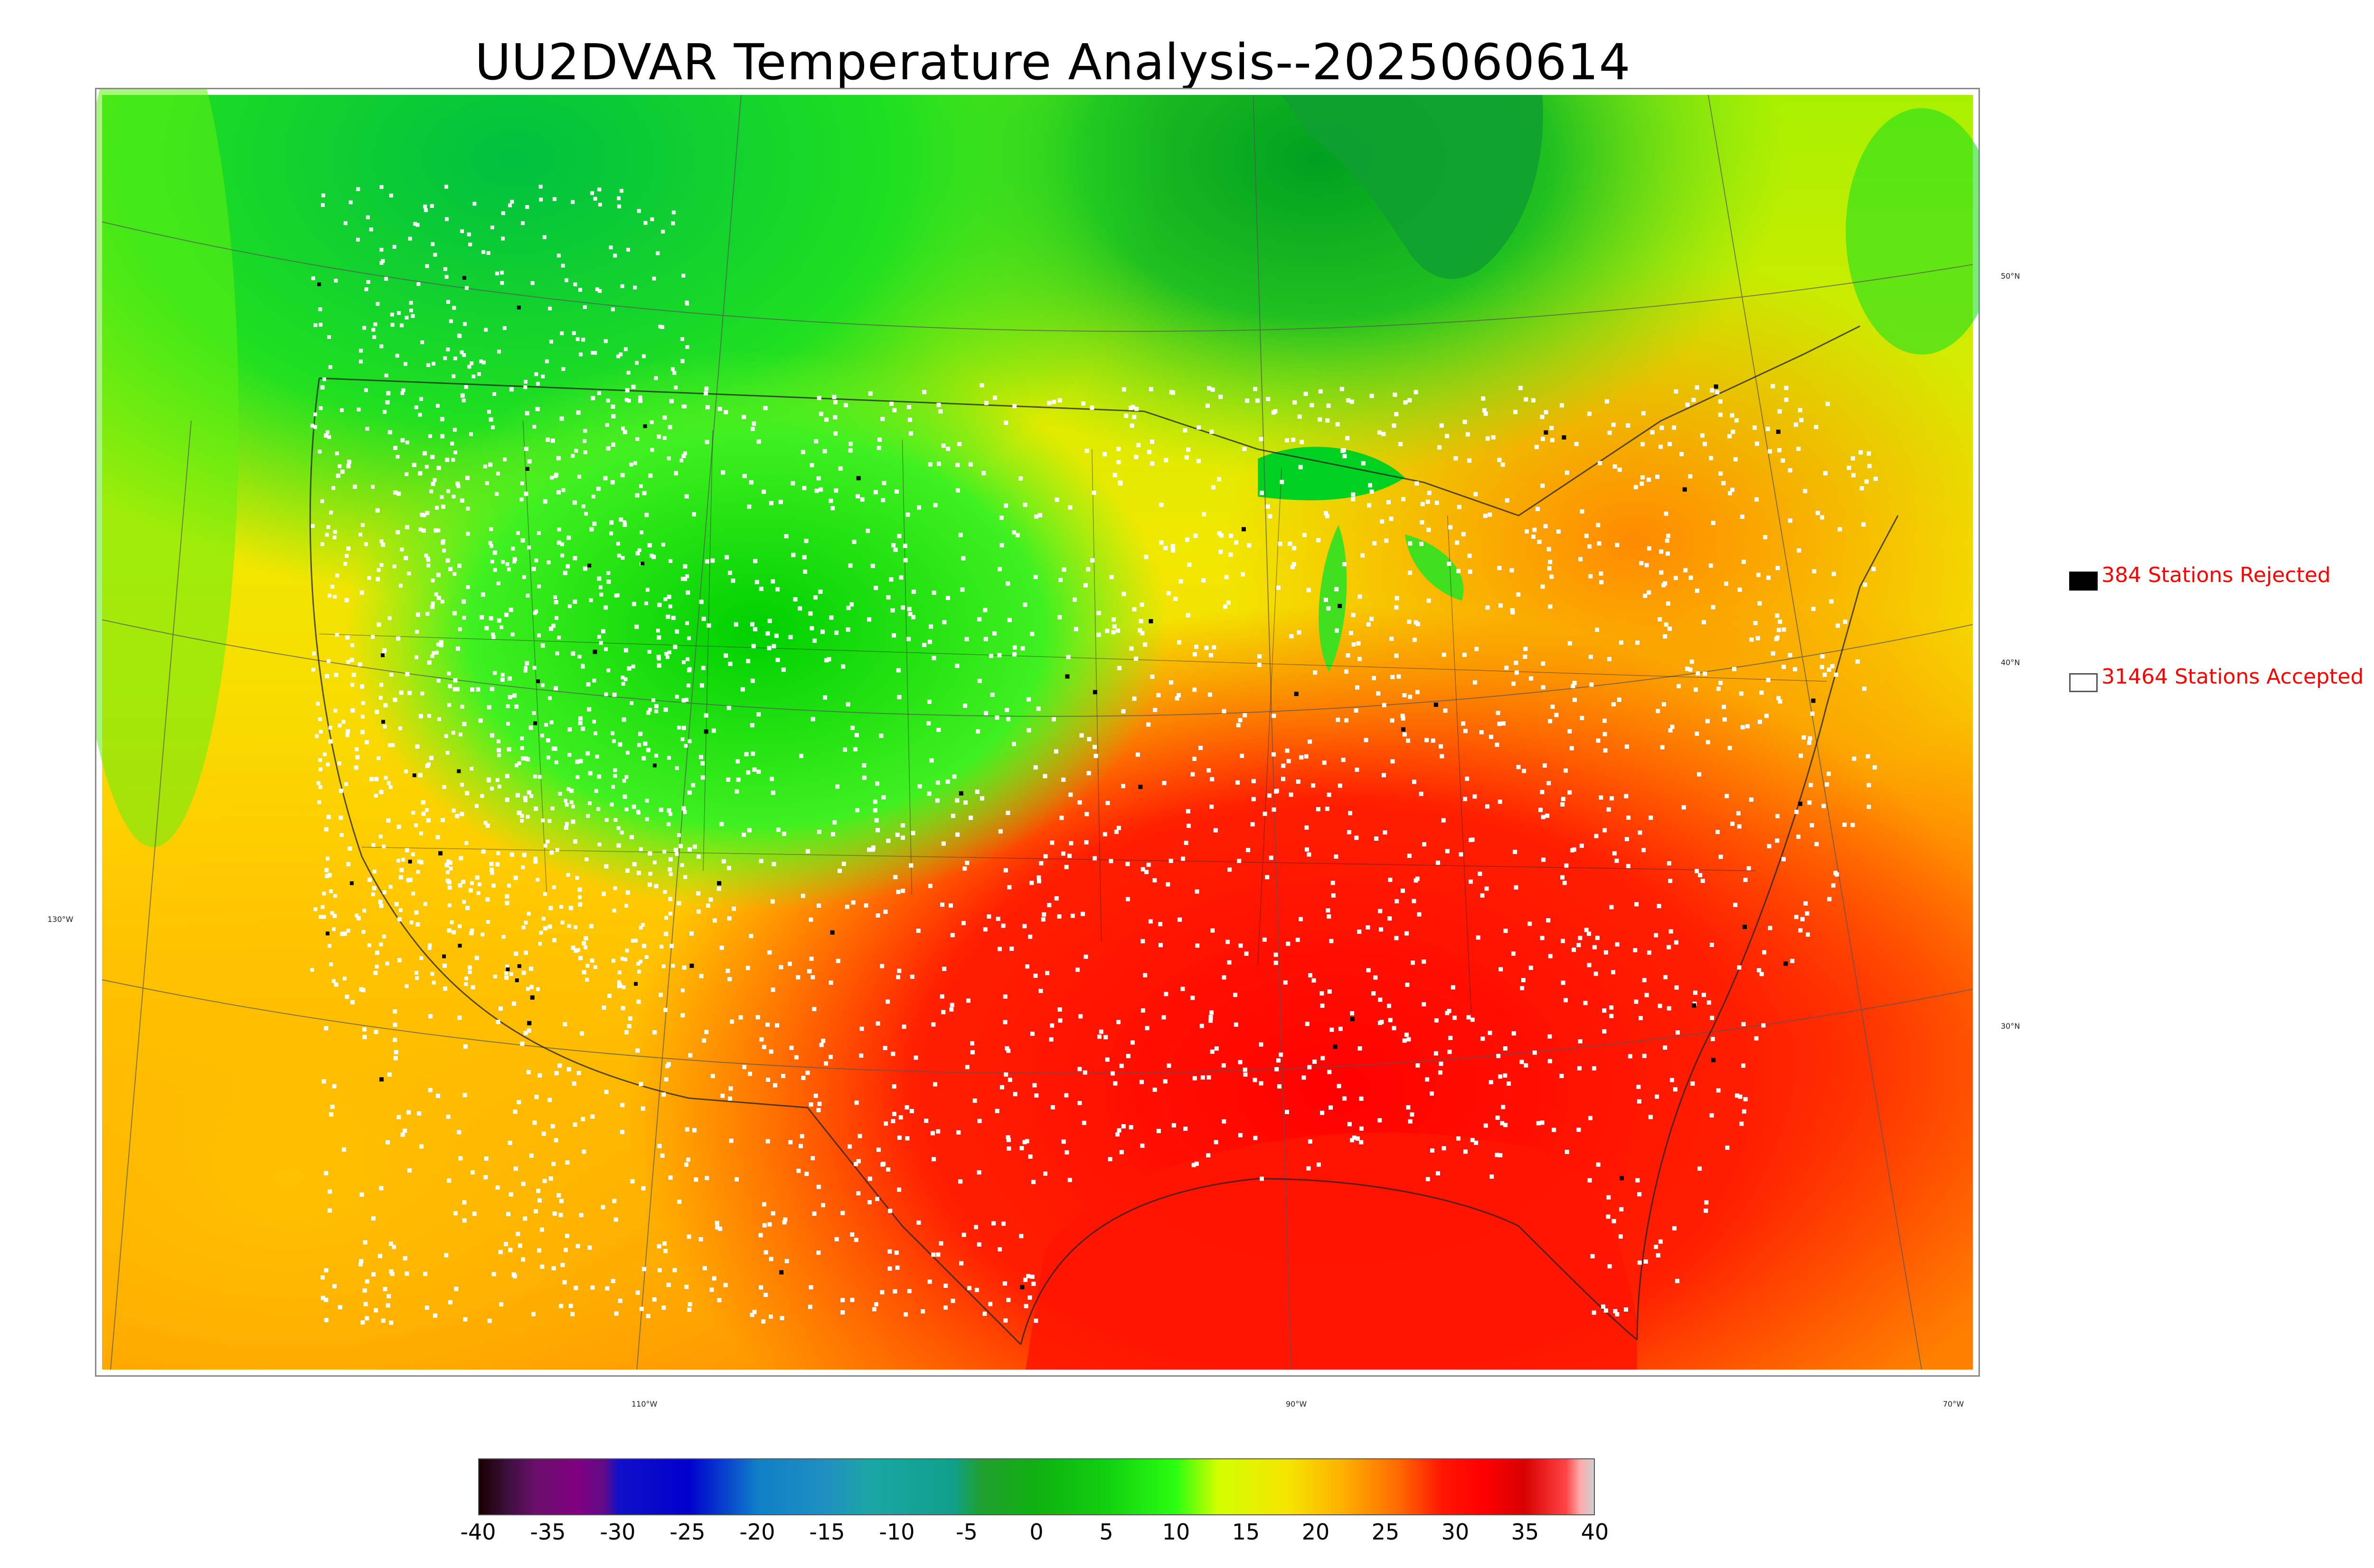 This screenshot has width=2374, height=1568. I want to click on lon-label-90w: 90°W, so click(1296, 1404).